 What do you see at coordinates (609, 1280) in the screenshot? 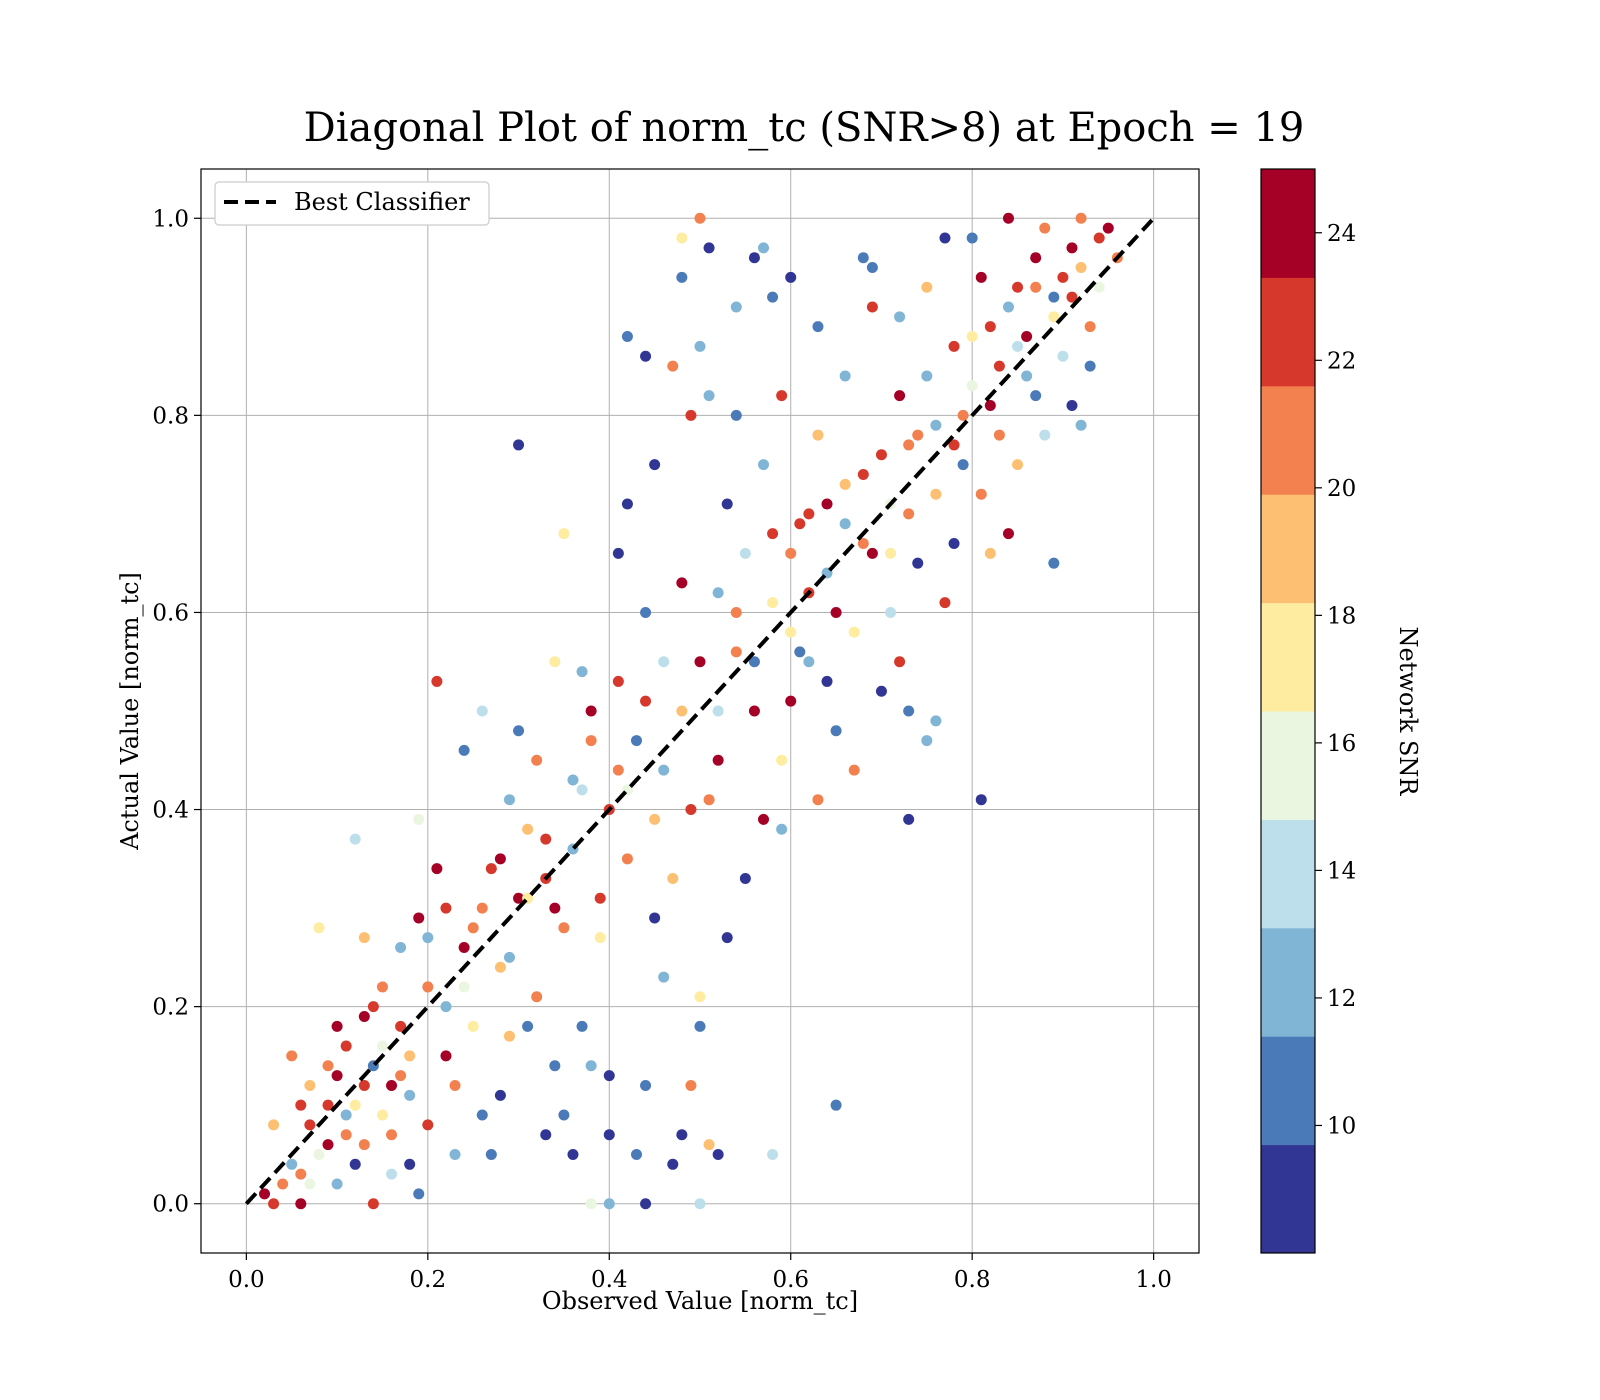
I see `x-tick-label: 0.4` at bounding box center [609, 1280].